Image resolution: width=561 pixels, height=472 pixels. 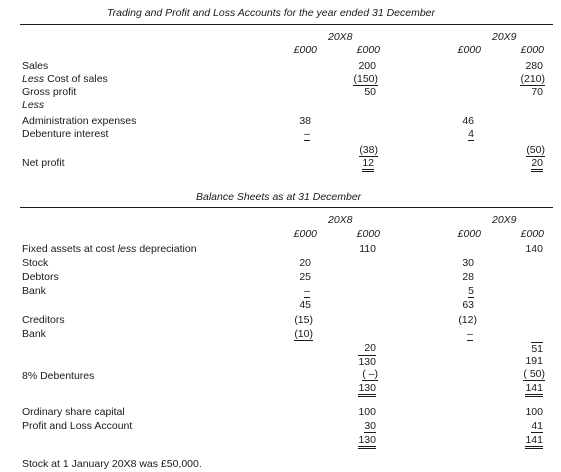 What do you see at coordinates (40, 277) in the screenshot?
I see `bs-label-debtors: Debtors` at bounding box center [40, 277].